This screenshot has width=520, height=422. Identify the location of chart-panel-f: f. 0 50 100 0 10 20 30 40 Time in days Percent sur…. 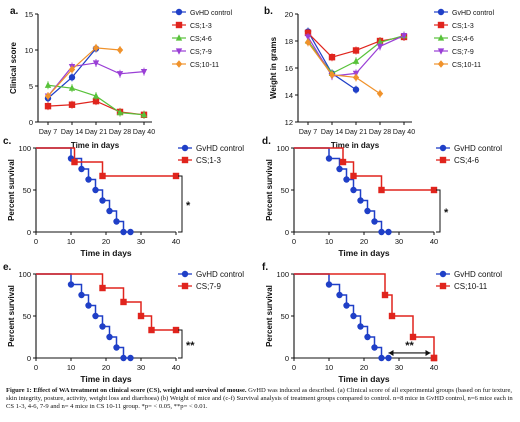
(382, 323).